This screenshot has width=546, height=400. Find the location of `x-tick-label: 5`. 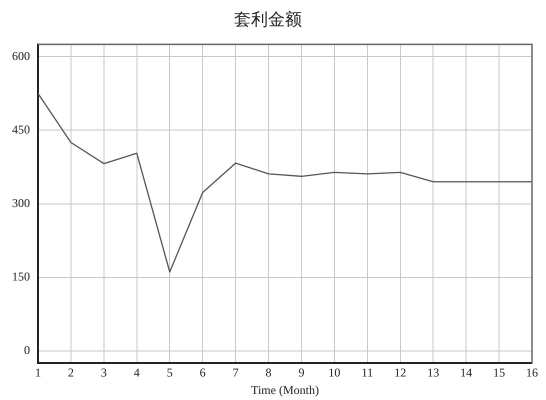

x-tick-label: 5 is located at coordinates (169, 373).